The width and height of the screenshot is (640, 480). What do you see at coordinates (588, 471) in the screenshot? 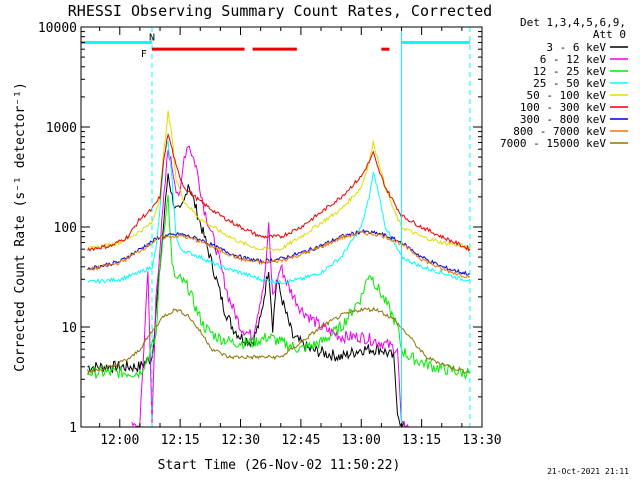
I see `footer-date: 21-Oct-2021 21:11` at bounding box center [588, 471].